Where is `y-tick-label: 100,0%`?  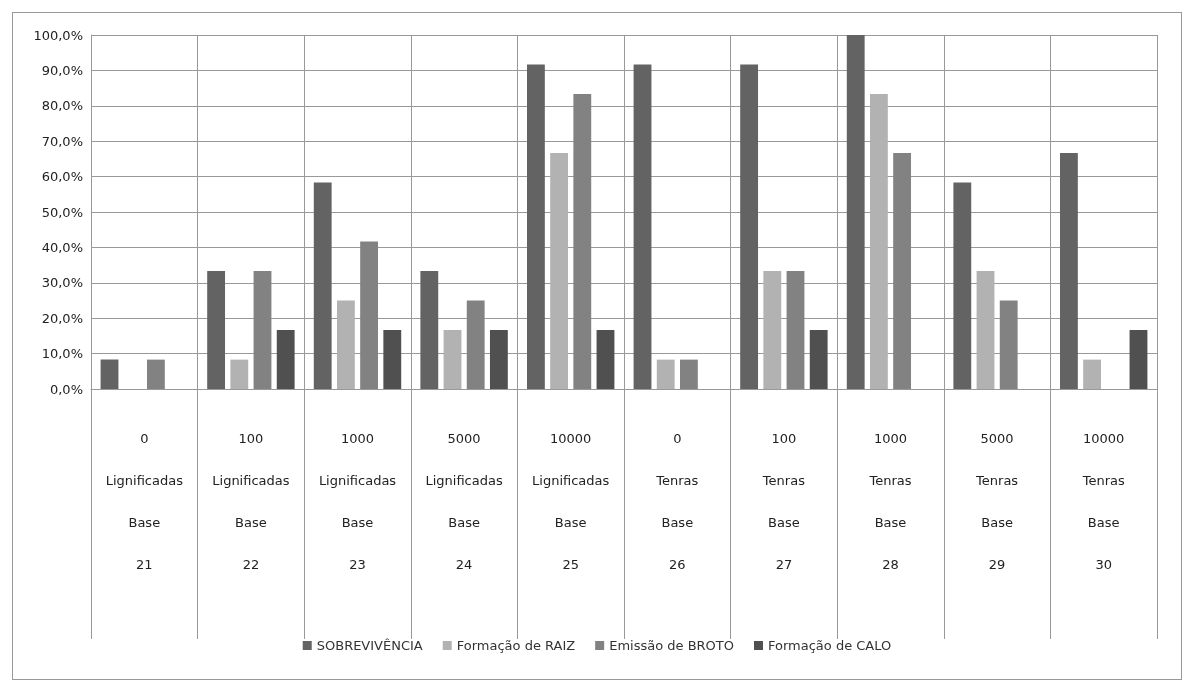
y-tick-label: 100,0% is located at coordinates (58, 35).